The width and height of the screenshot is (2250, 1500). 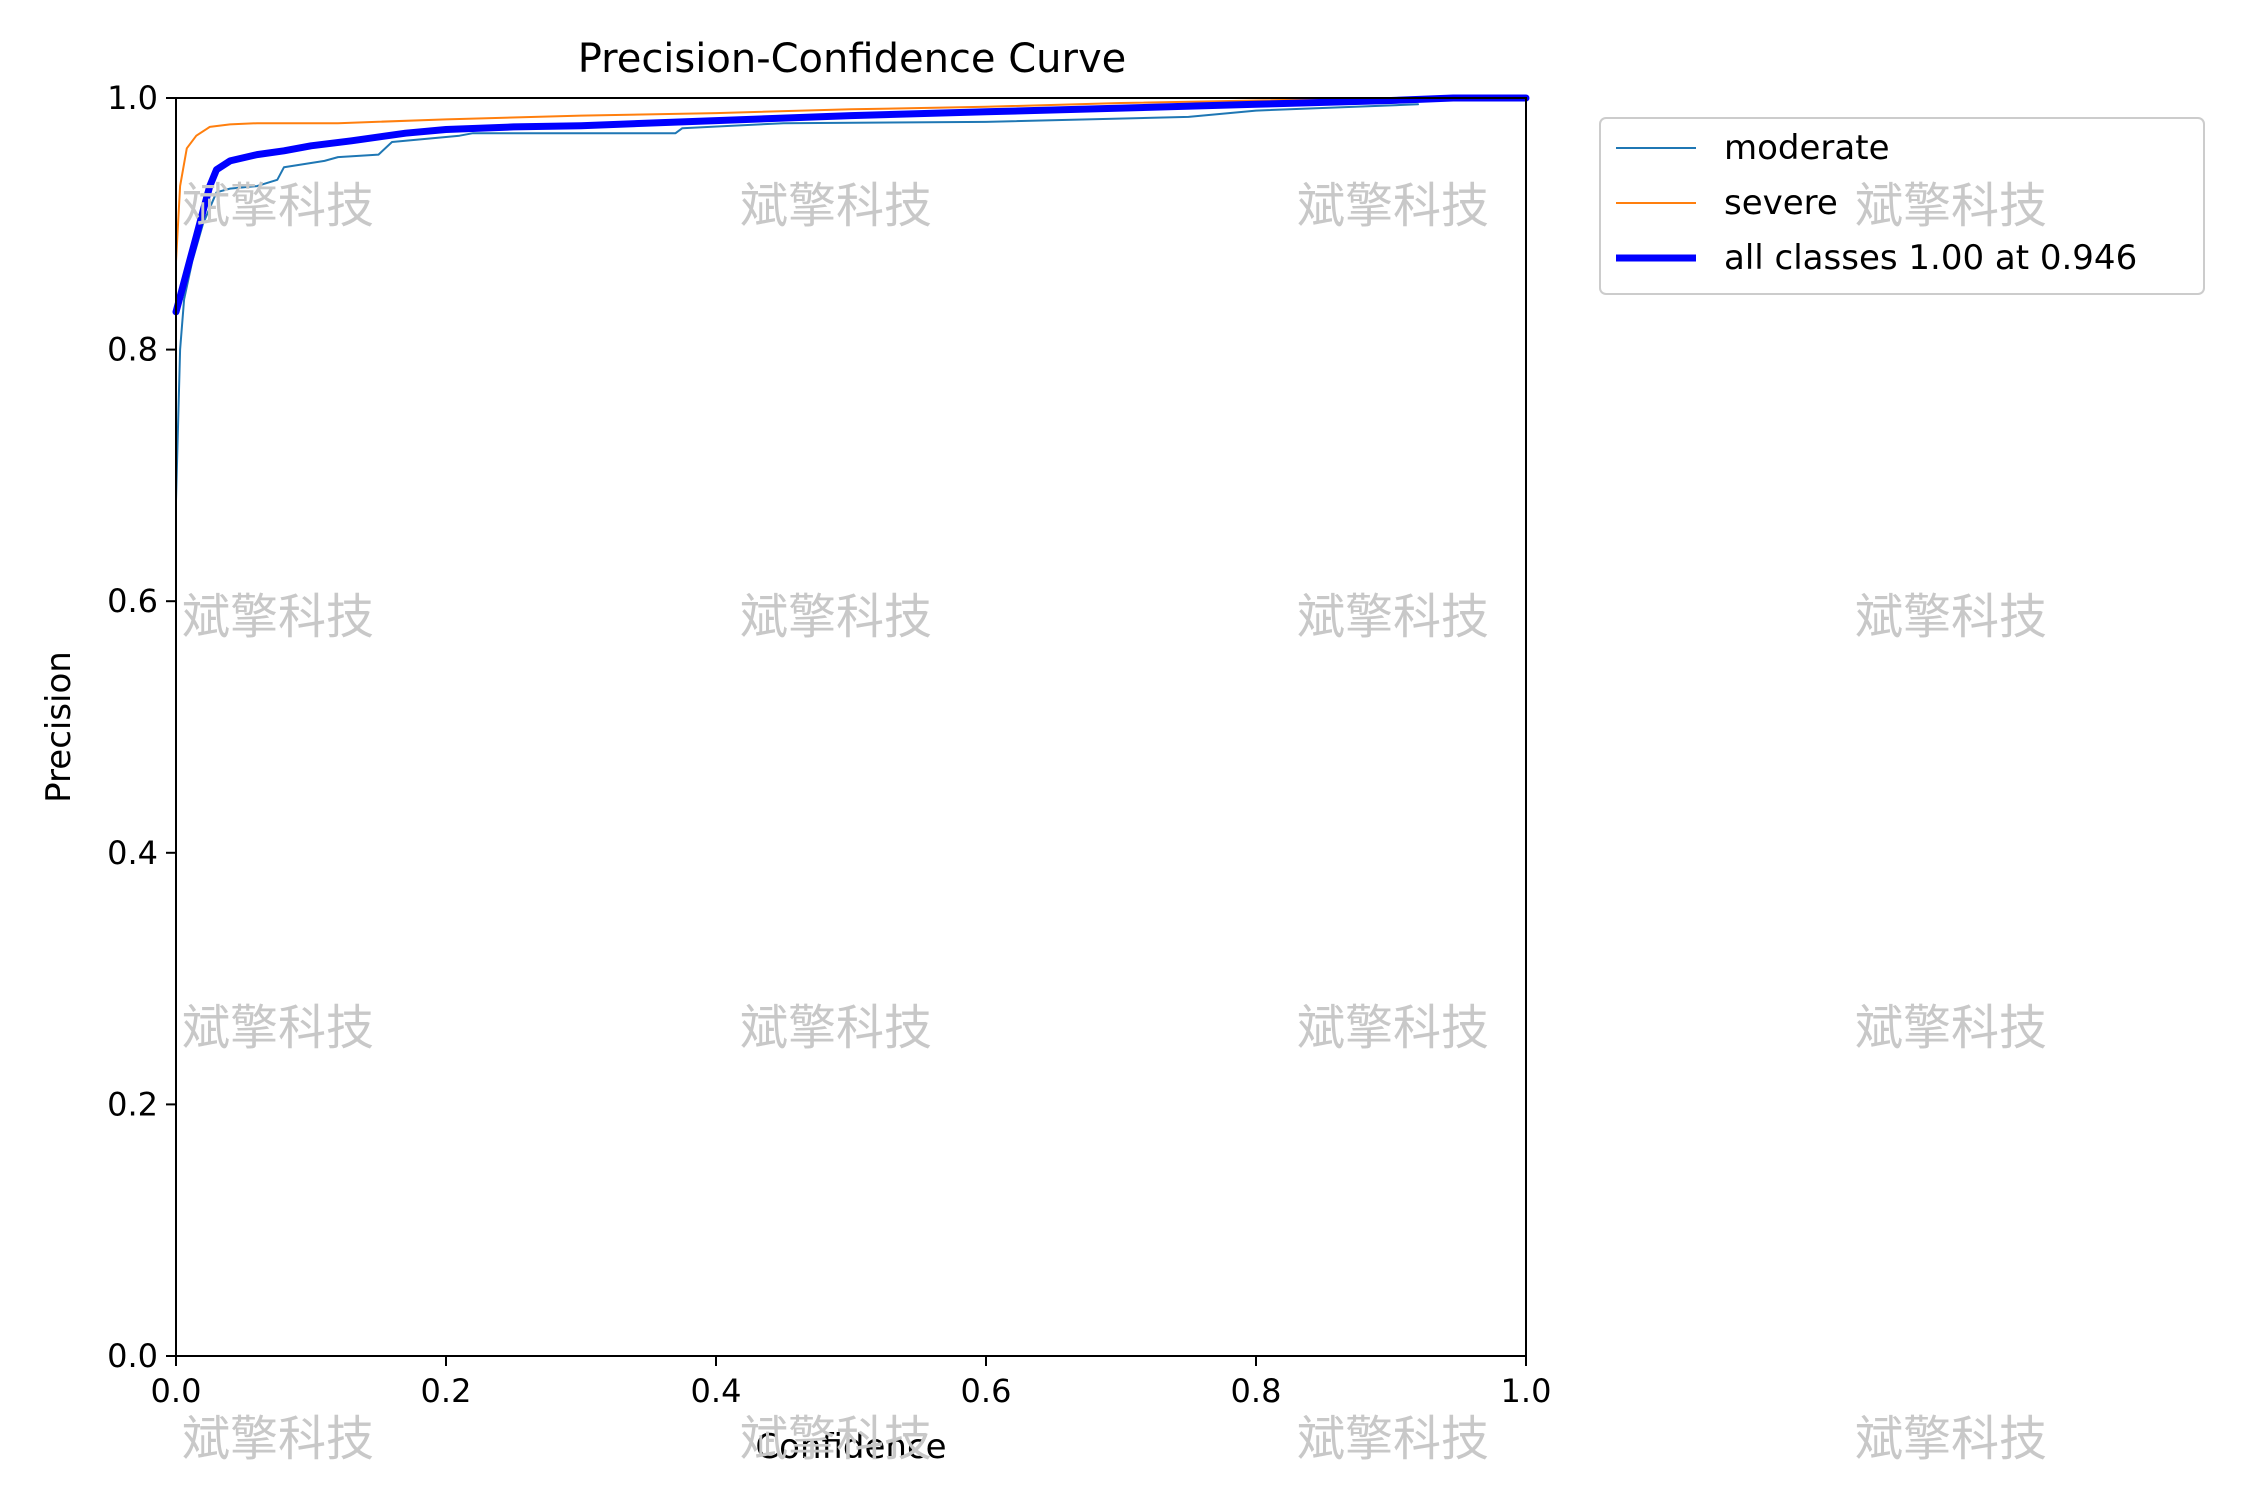 What do you see at coordinates (1526, 1391) in the screenshot?
I see `x-tick-label: 1.0` at bounding box center [1526, 1391].